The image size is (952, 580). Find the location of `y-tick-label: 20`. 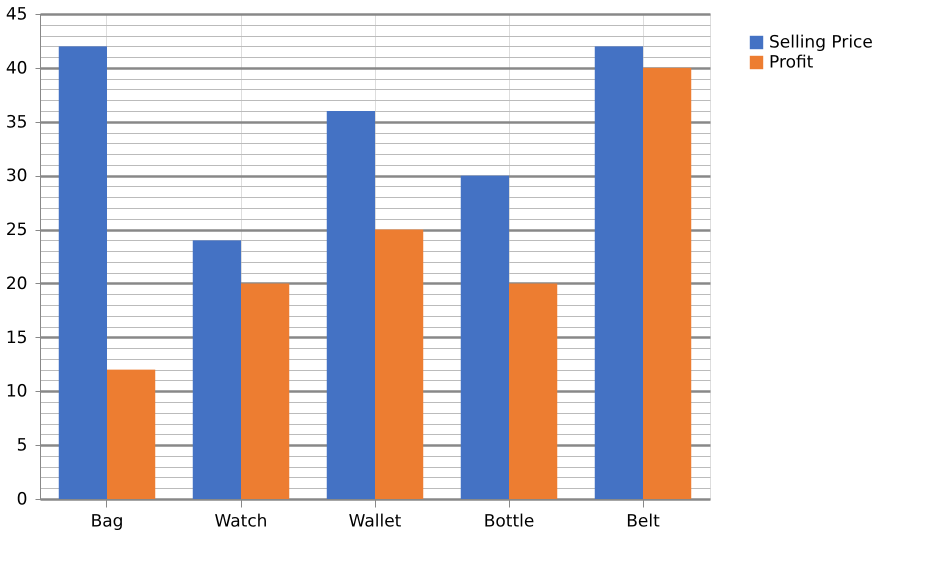

y-tick-label: 20 is located at coordinates (17, 284).